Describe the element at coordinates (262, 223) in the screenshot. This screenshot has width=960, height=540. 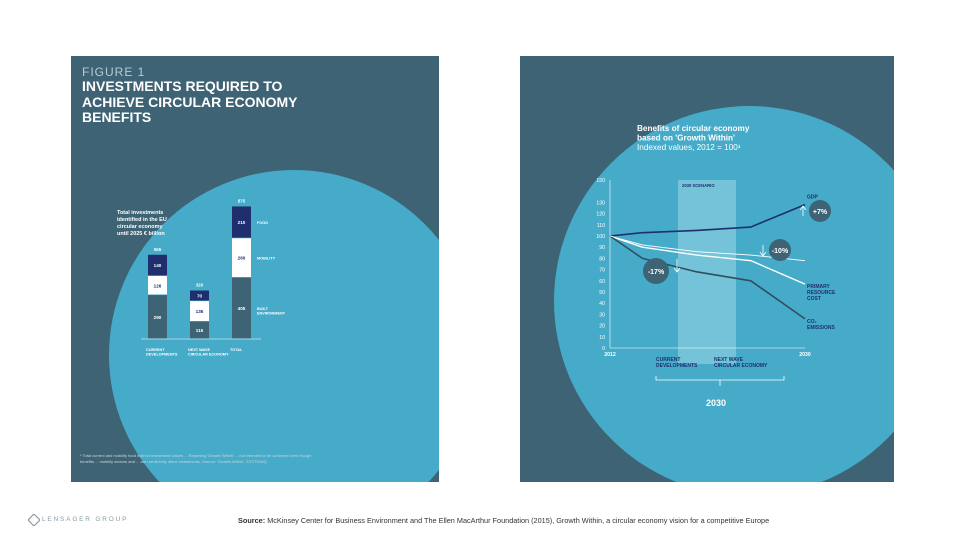
I see `series-label-food: FOOD` at that location.